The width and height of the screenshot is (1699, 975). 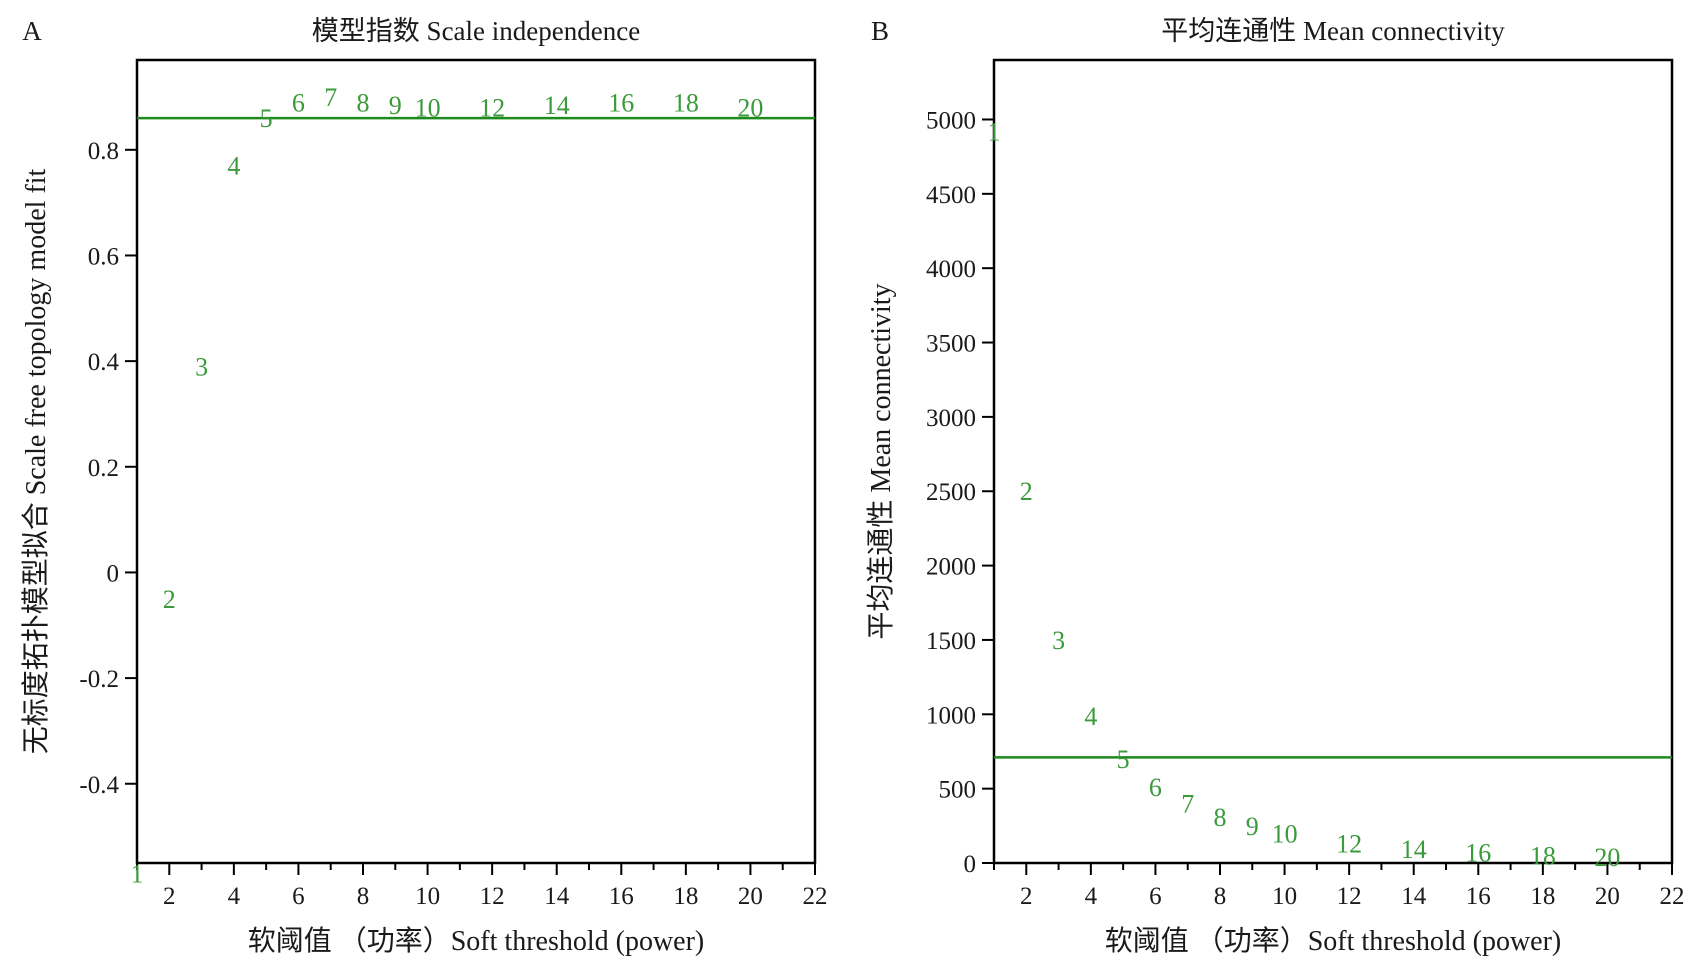 I want to click on panel-label: A, so click(x=32, y=31).